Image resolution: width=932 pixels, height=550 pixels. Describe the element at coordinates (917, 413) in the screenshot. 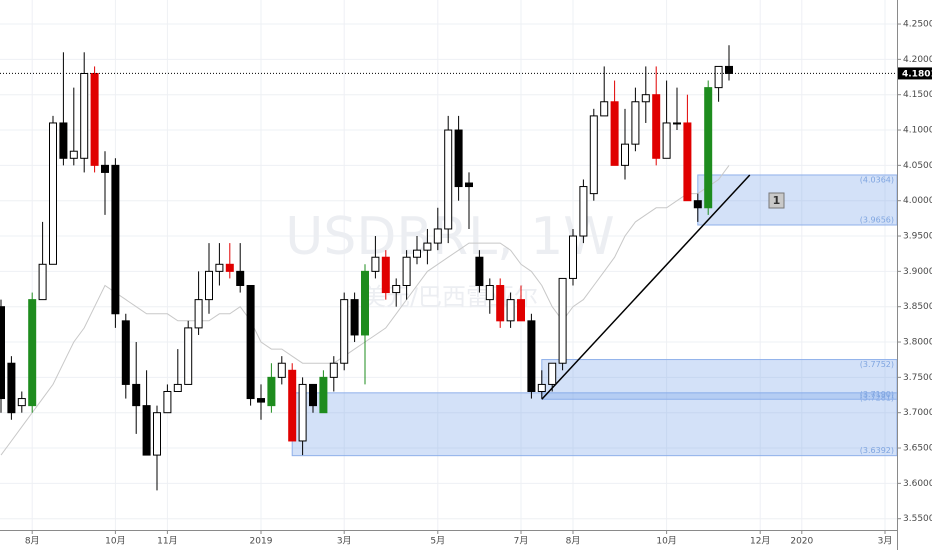

I see `y-tick-label: 3.7000` at that location.